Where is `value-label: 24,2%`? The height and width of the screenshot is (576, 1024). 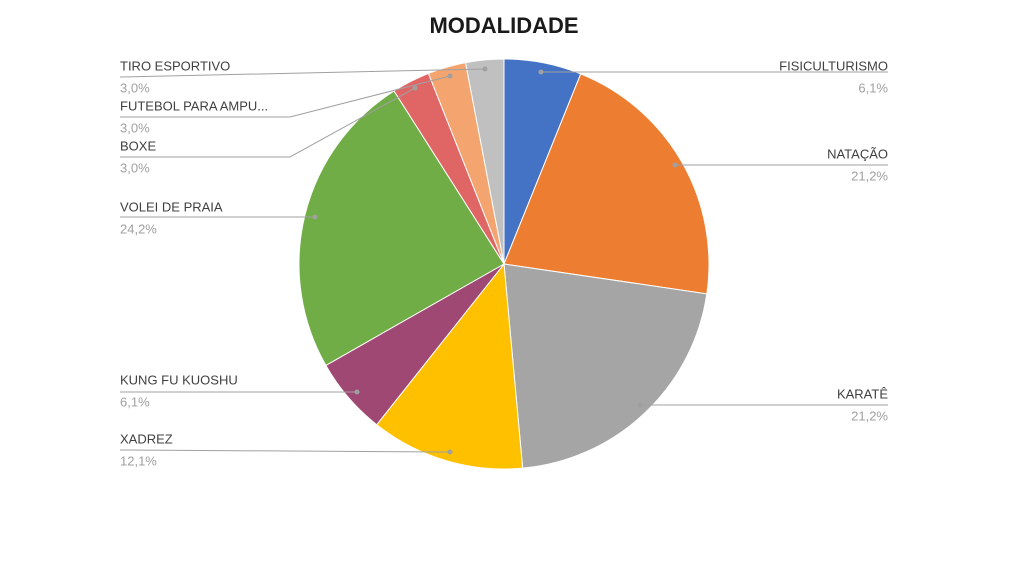
value-label: 24,2% is located at coordinates (138, 228).